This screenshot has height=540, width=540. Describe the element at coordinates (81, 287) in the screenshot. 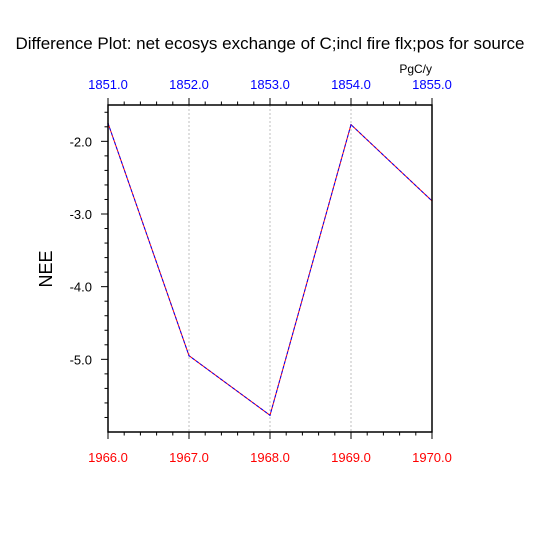

I see `y-tick-label: -4.0` at that location.